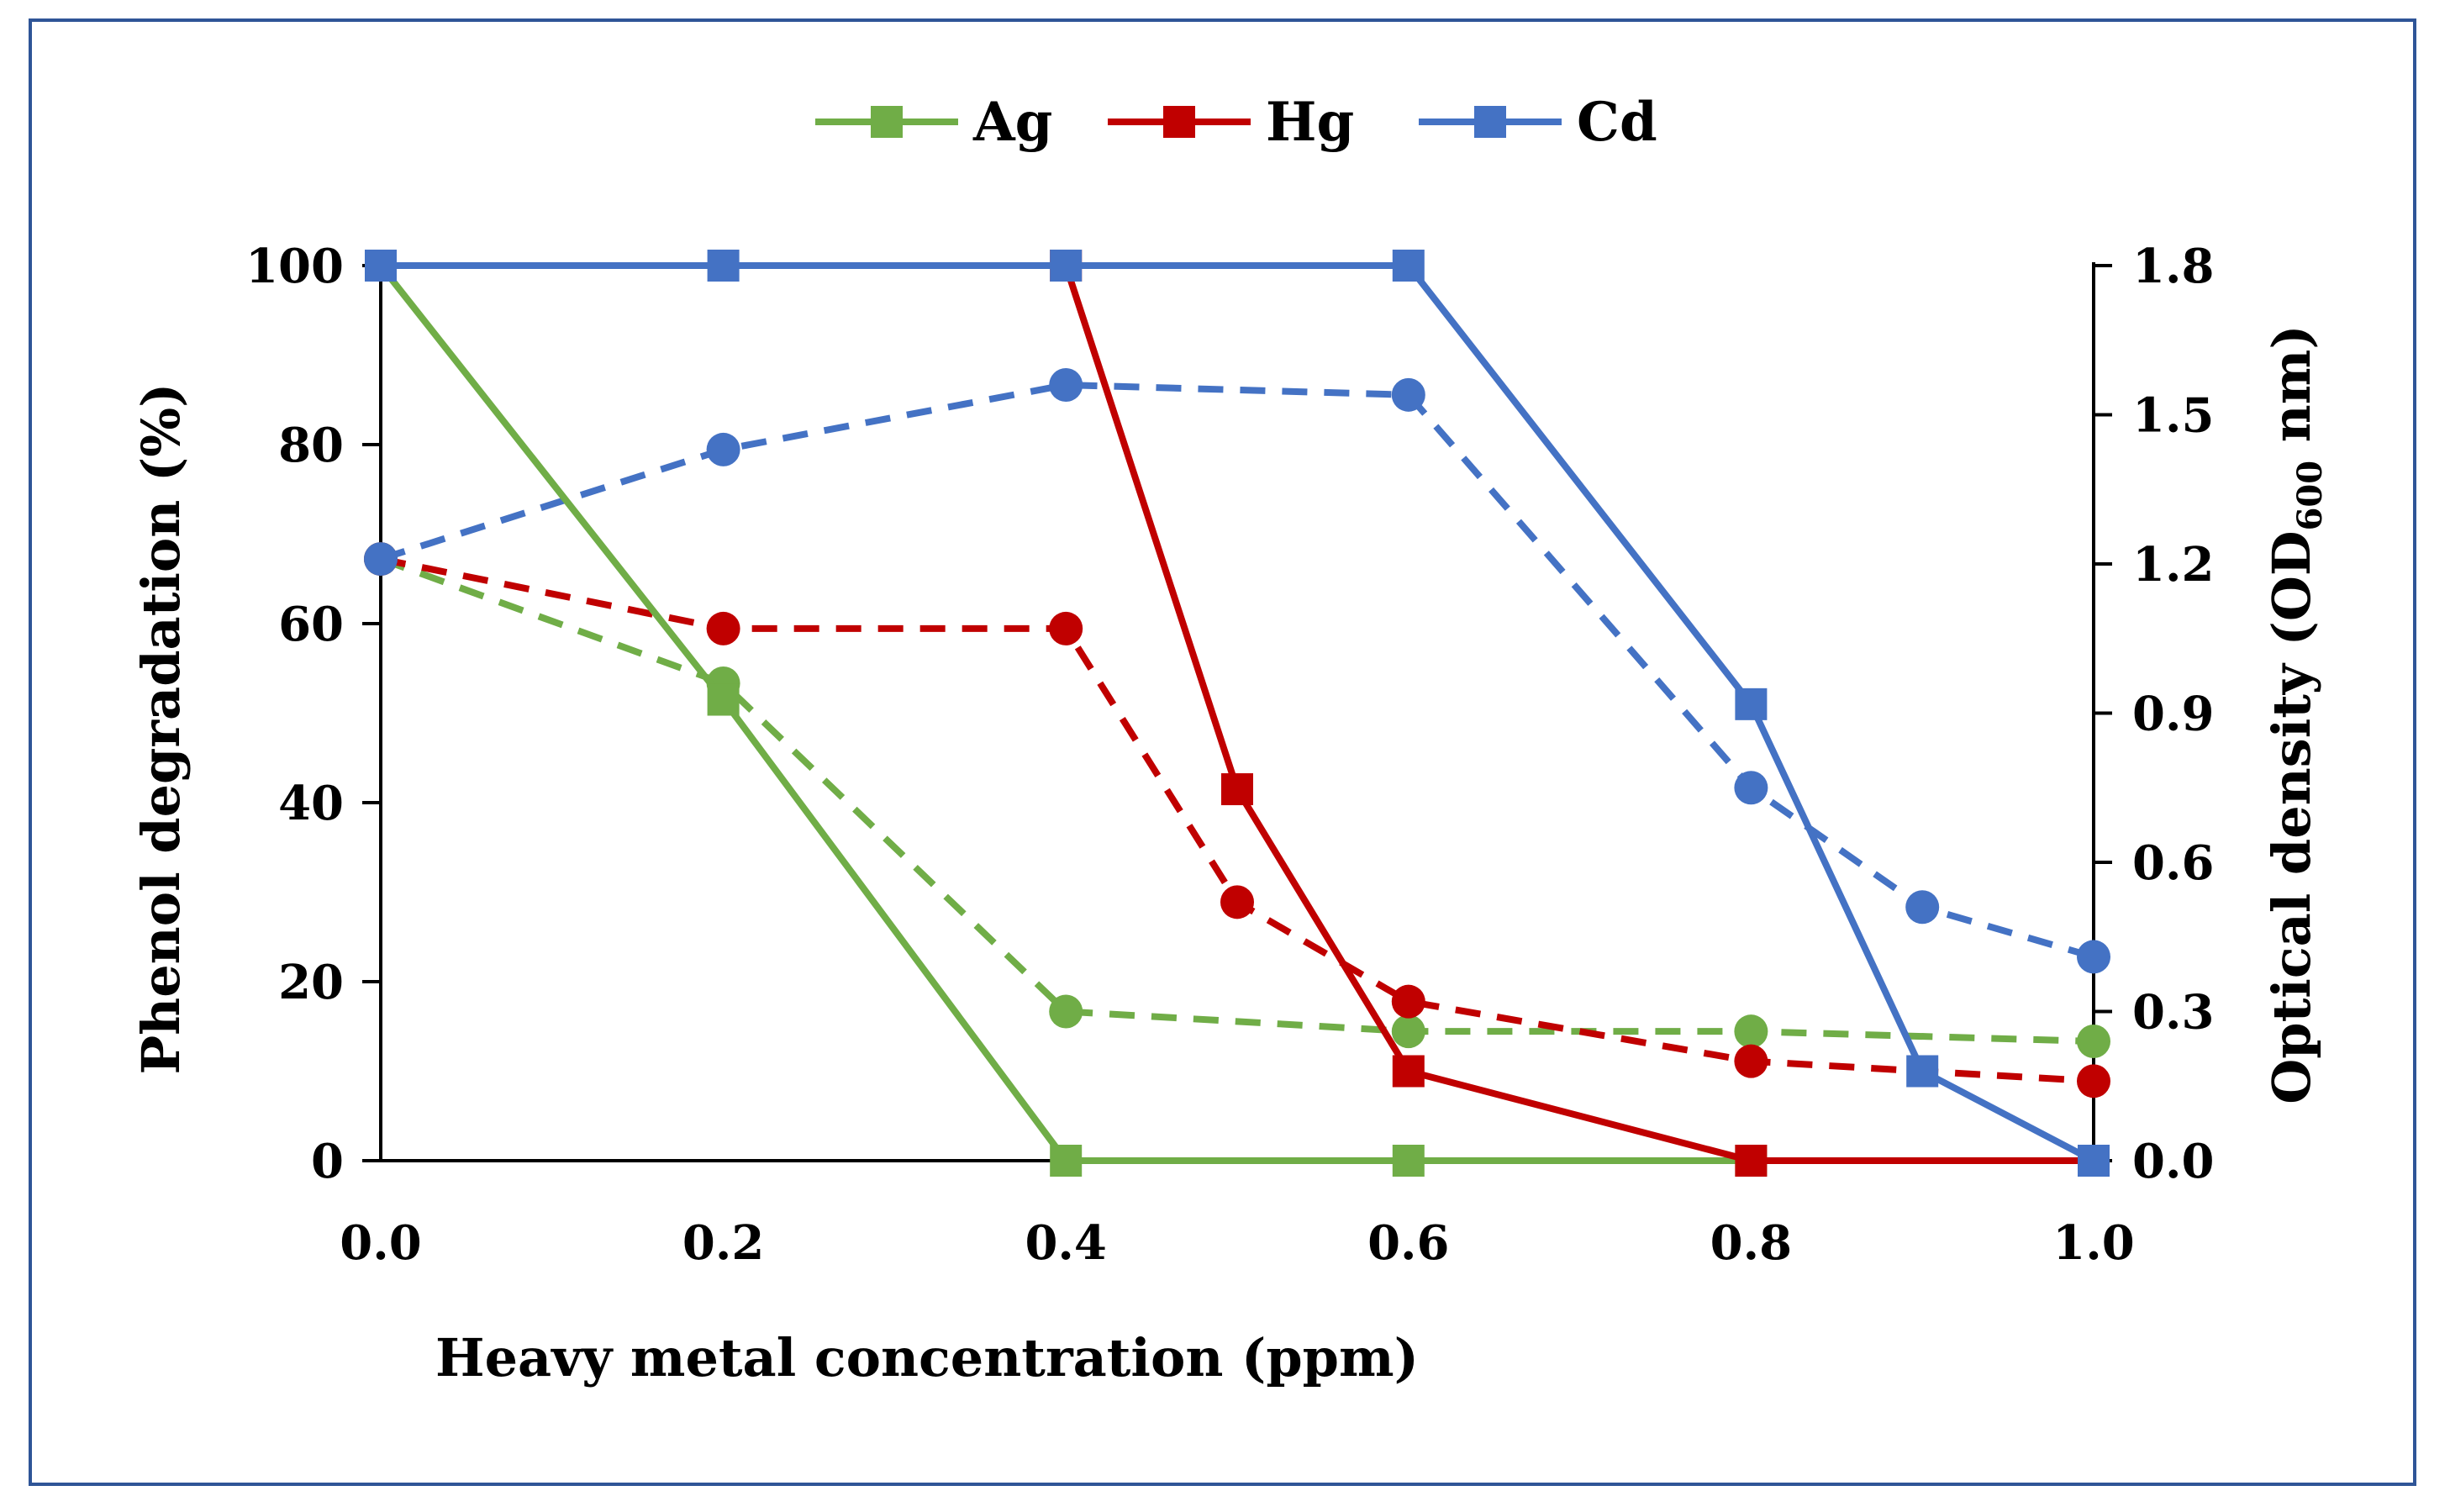 Image resolution: width=2450 pixels, height=1512 pixels. Describe the element at coordinates (311, 445) in the screenshot. I see `y-tick-label: 80` at that location.